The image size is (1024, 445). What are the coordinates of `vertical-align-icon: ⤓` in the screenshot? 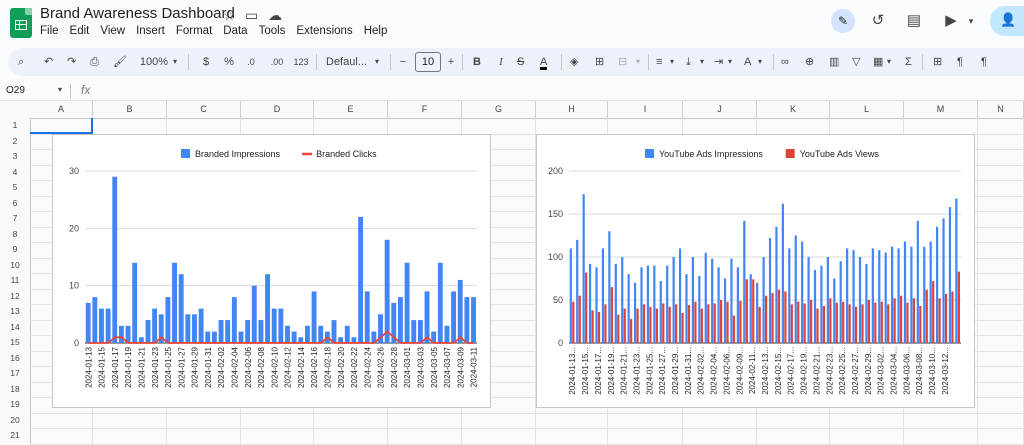 It's located at (688, 62).